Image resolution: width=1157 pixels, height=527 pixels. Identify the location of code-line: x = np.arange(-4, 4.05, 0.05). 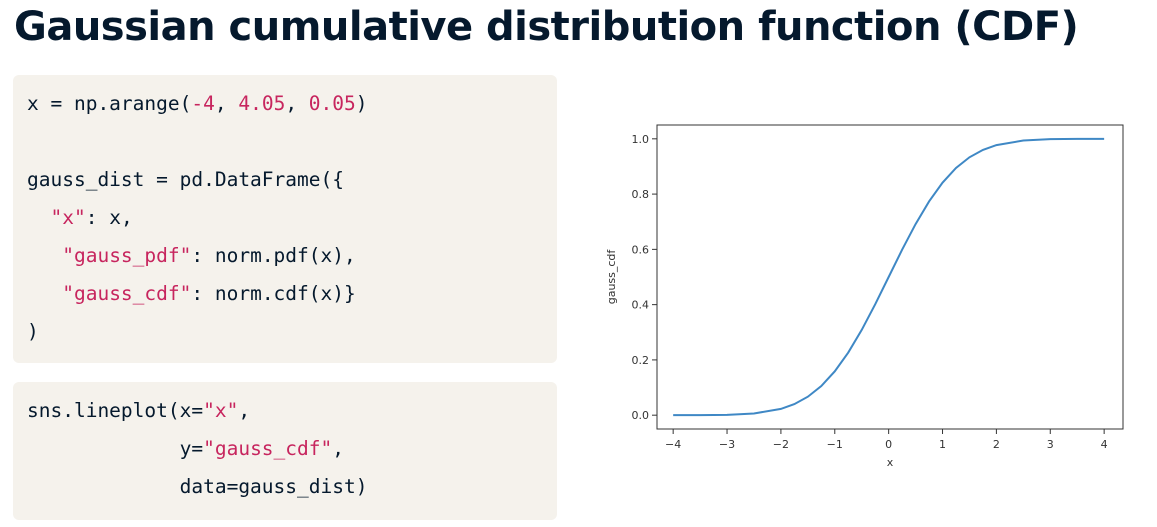
(197, 104).